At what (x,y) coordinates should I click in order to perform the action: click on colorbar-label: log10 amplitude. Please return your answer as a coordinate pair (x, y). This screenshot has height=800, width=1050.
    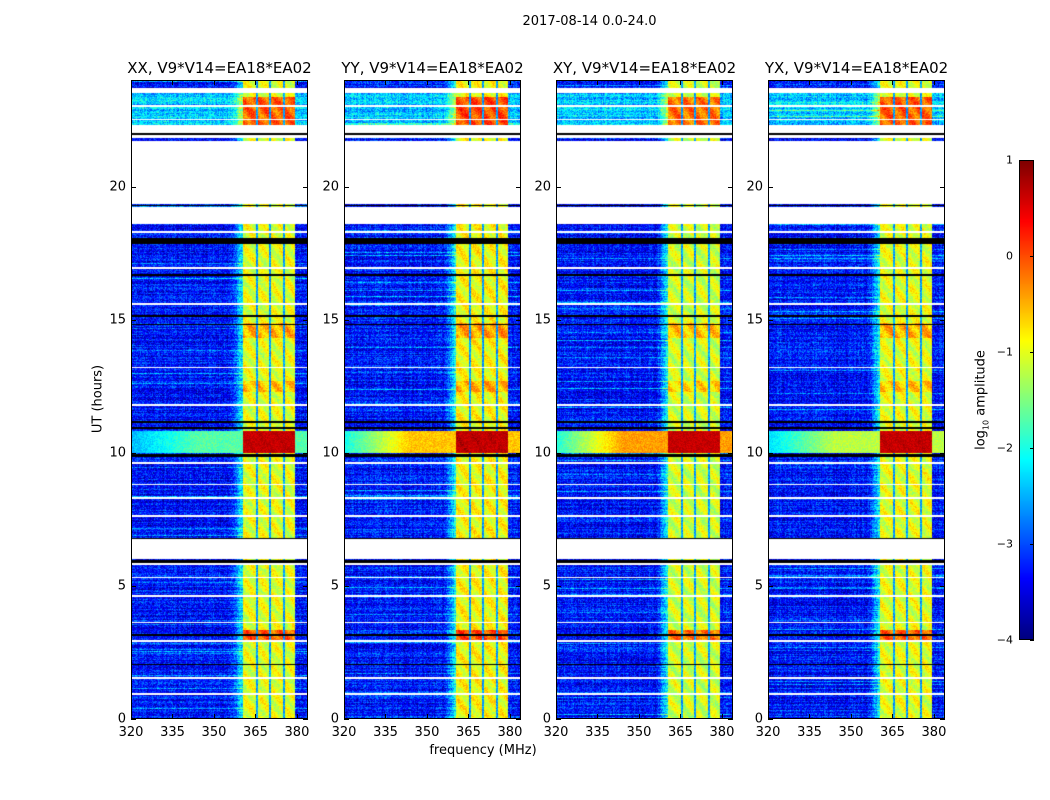
    Looking at the image, I should click on (982, 400).